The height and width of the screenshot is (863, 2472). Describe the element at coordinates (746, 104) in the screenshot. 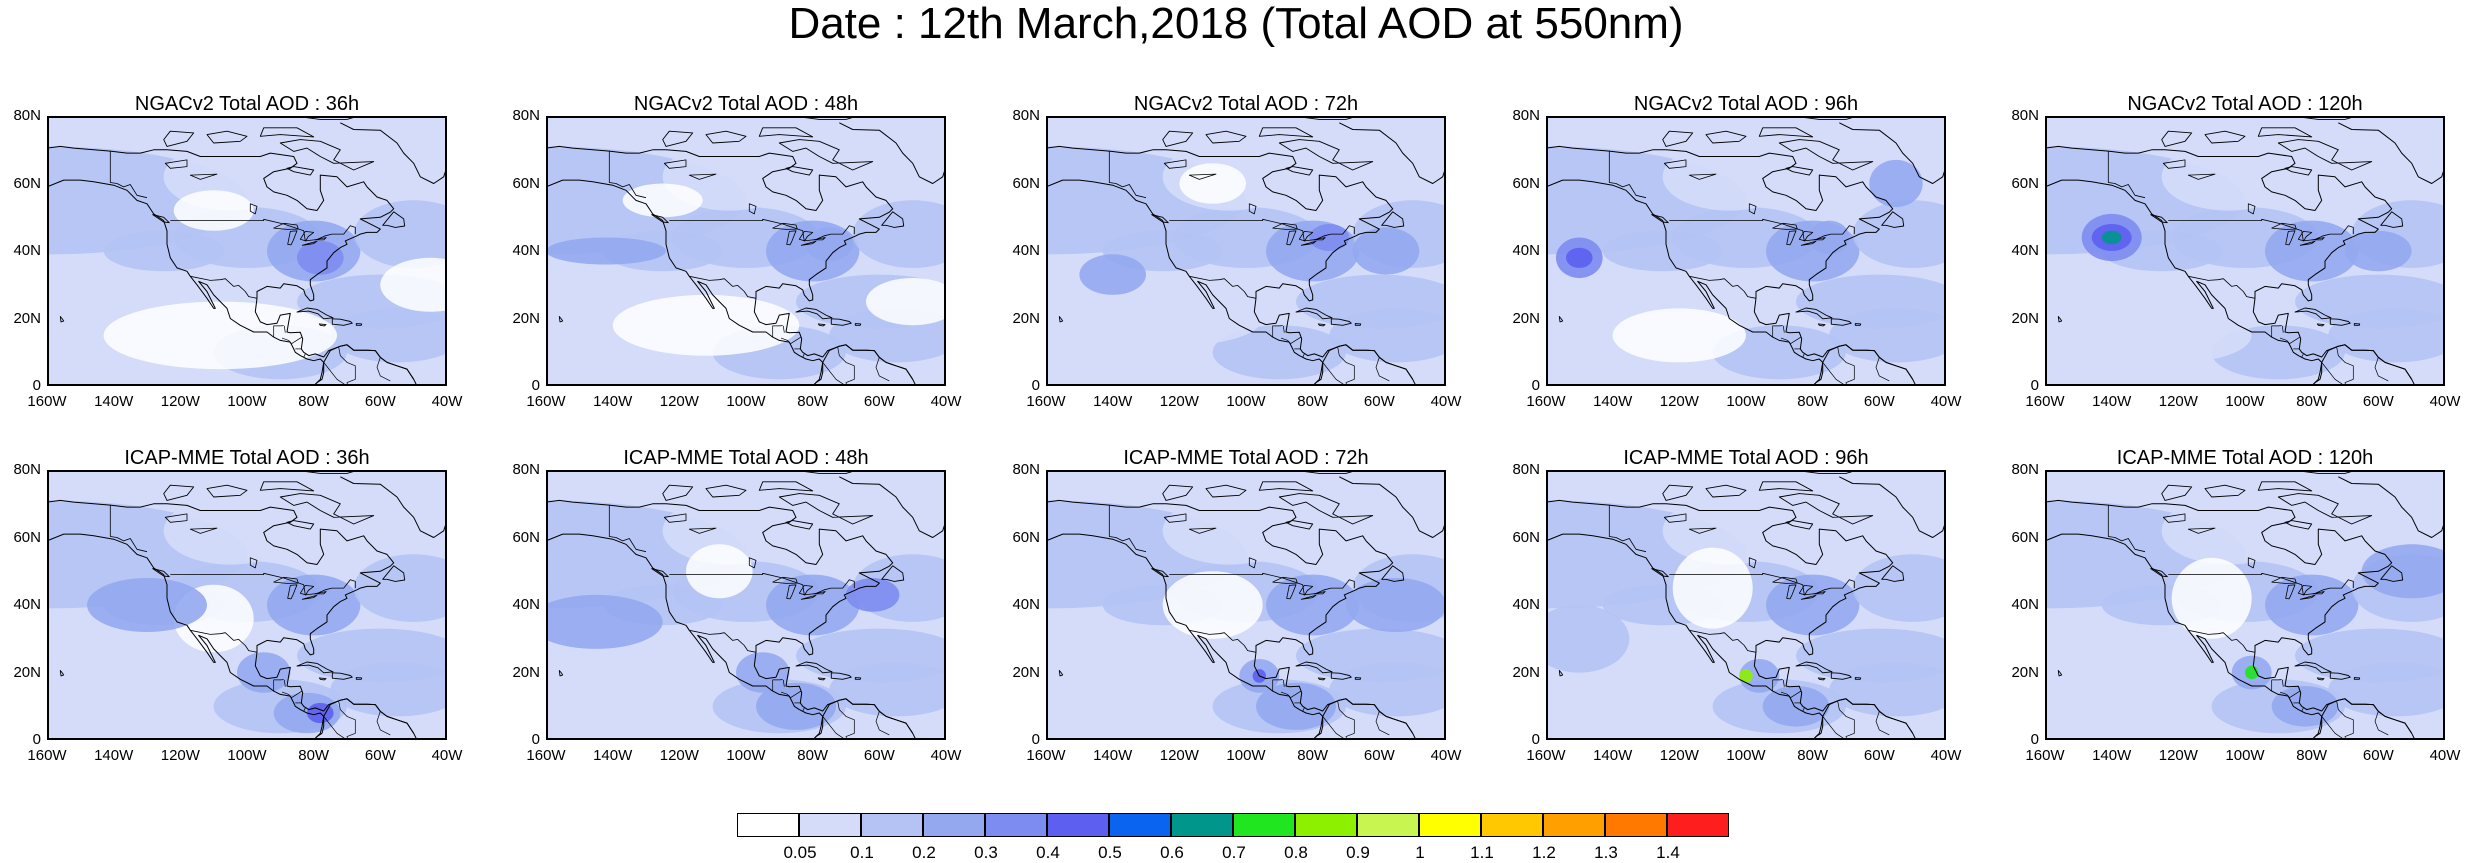

I see `panel-title: NGACv2 Total AOD : 48h` at that location.